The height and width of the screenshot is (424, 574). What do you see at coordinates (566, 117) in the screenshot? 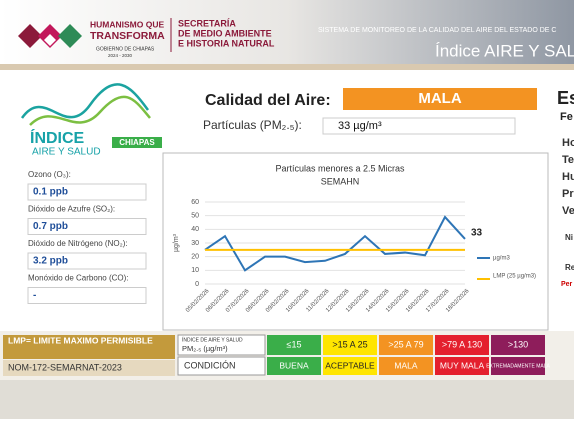
I see `right-sub: Fe` at bounding box center [566, 117].